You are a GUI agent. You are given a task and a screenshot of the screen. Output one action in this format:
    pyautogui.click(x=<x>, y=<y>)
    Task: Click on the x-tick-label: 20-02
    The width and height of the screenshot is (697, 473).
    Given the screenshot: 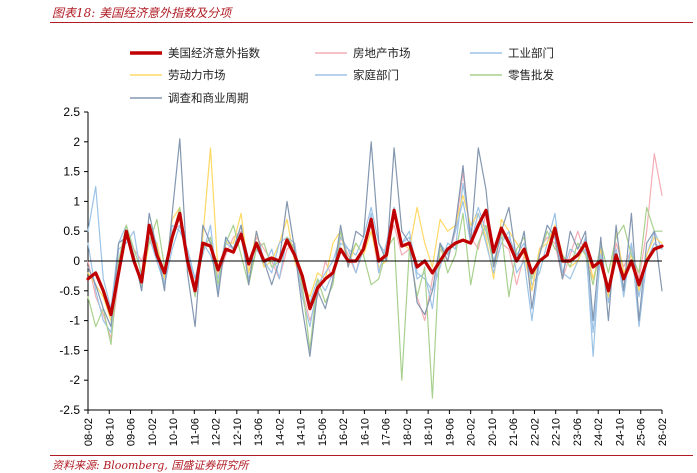 What is the action you would take?
    pyautogui.click(x=472, y=432)
    